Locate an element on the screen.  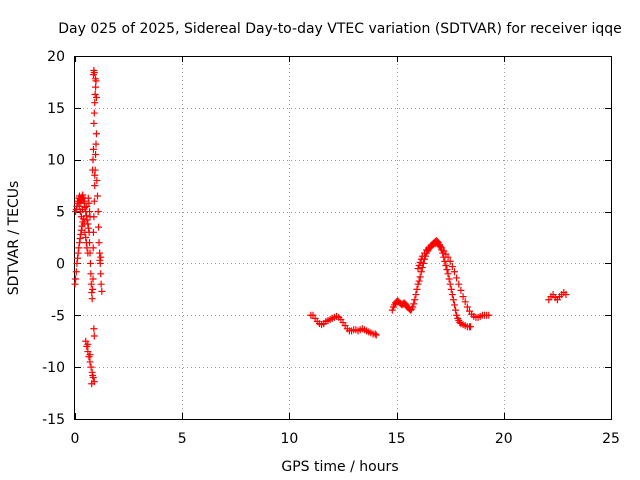
x-tick-label: 10 is located at coordinates (289, 439).